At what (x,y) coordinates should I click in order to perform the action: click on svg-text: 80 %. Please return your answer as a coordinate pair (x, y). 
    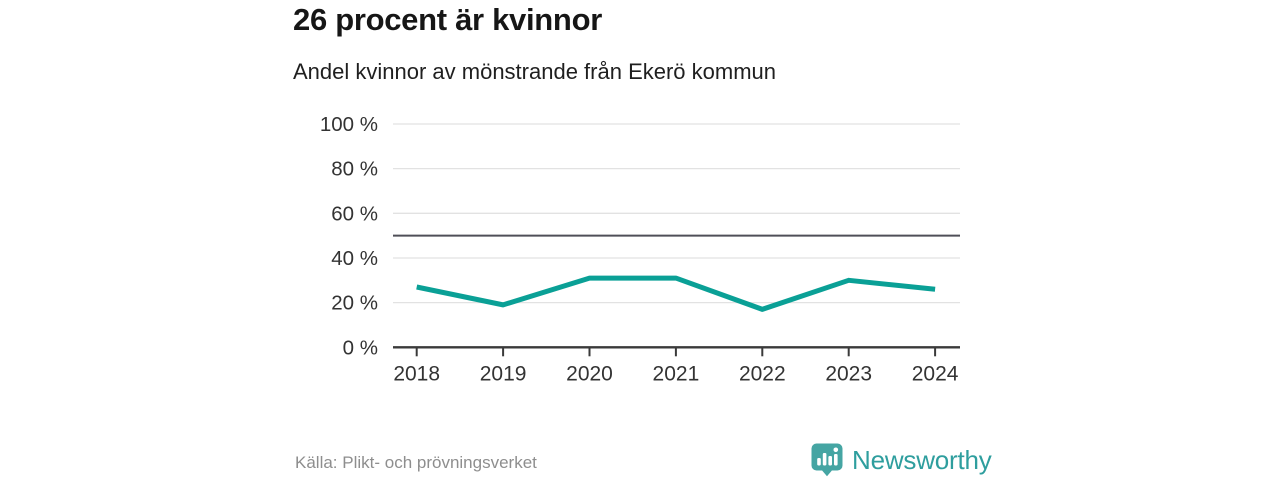
    Looking at the image, I should click on (354, 169).